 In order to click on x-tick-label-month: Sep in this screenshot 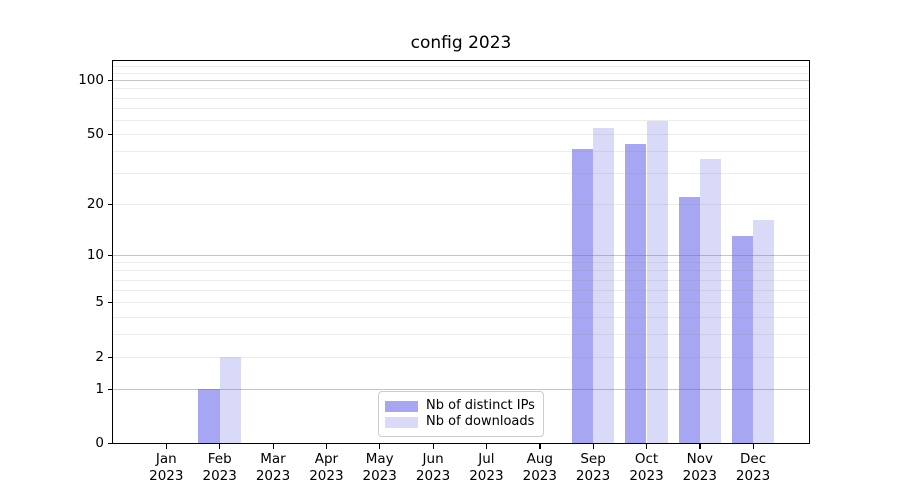, I will do `click(593, 459)`.